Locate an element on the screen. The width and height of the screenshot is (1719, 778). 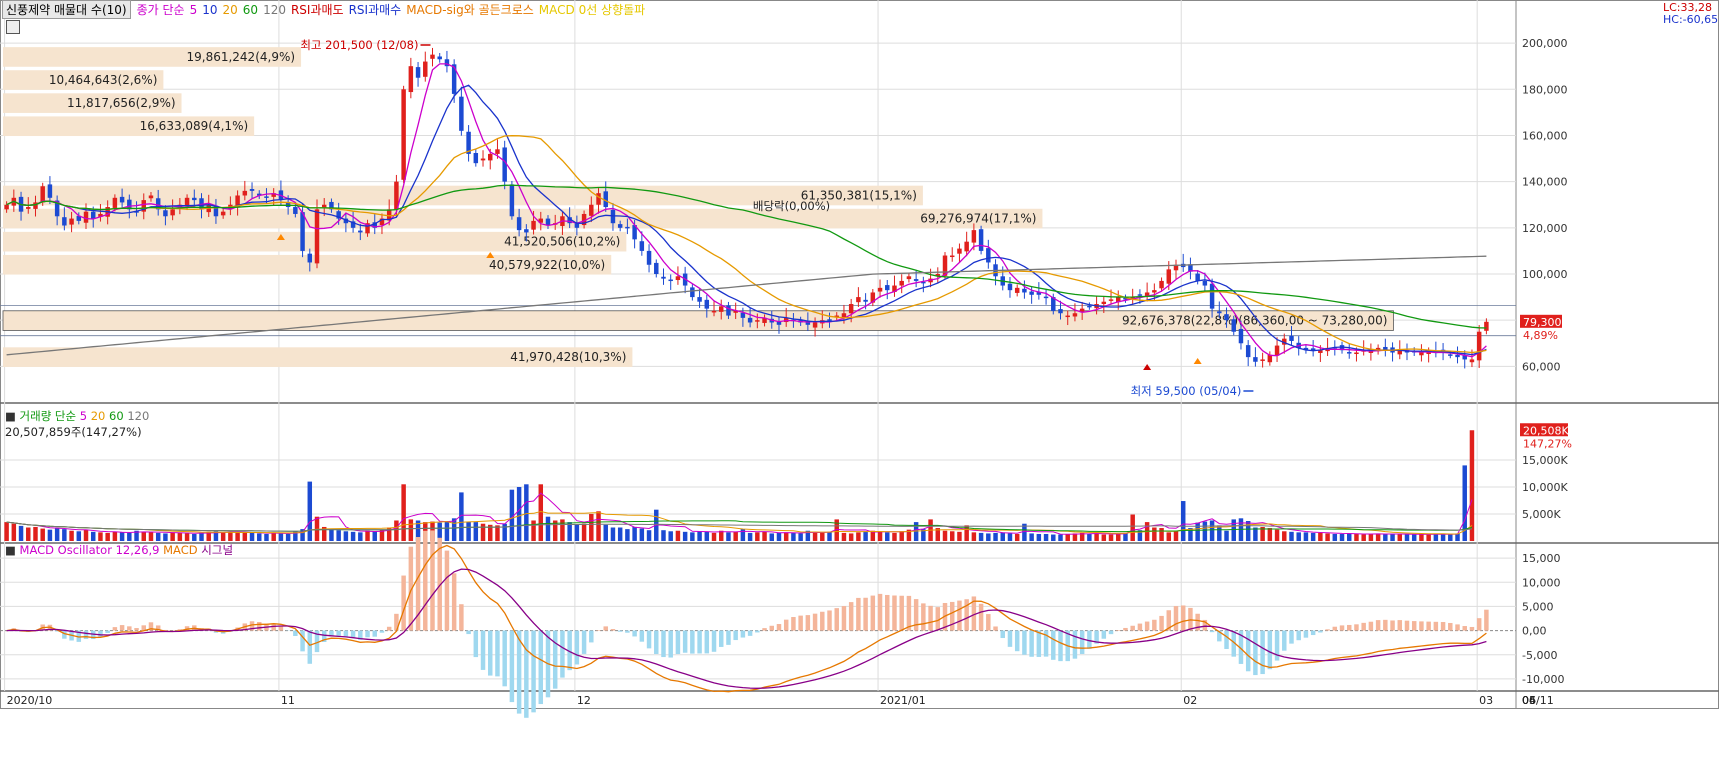
x-tick-label: 06/11 is located at coordinates (1538, 700).